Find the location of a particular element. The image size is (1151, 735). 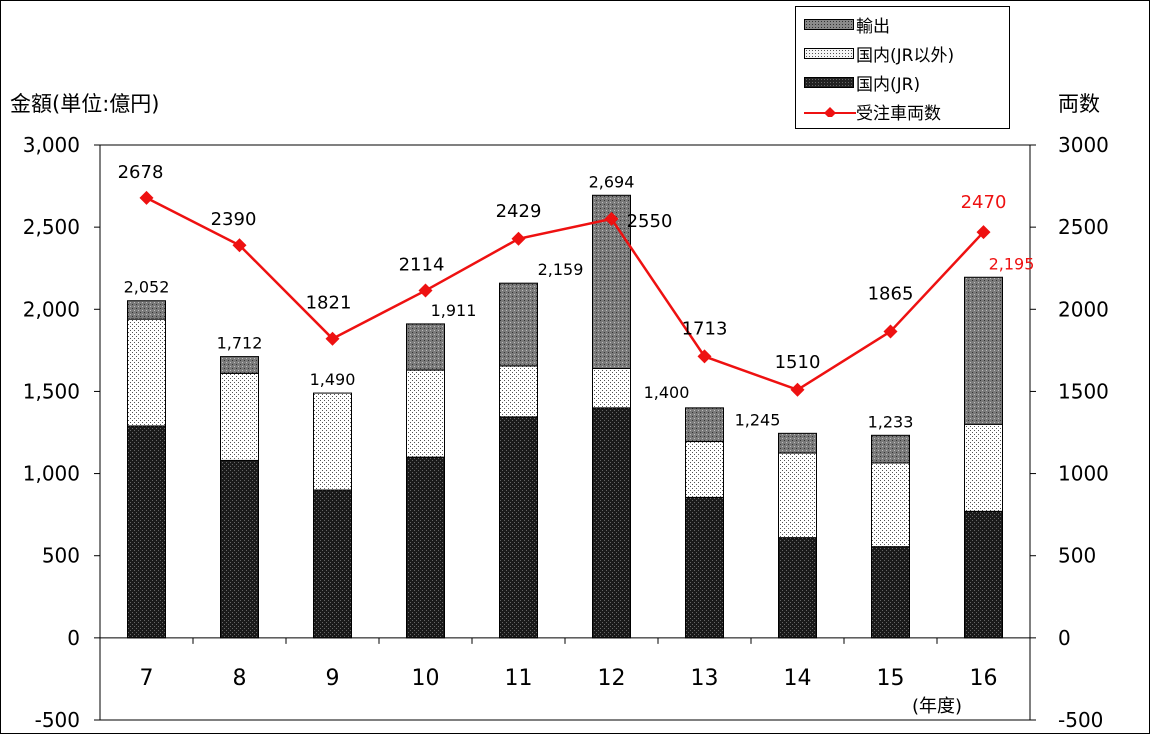

legend-line-orders is located at coordinates (830, 111).